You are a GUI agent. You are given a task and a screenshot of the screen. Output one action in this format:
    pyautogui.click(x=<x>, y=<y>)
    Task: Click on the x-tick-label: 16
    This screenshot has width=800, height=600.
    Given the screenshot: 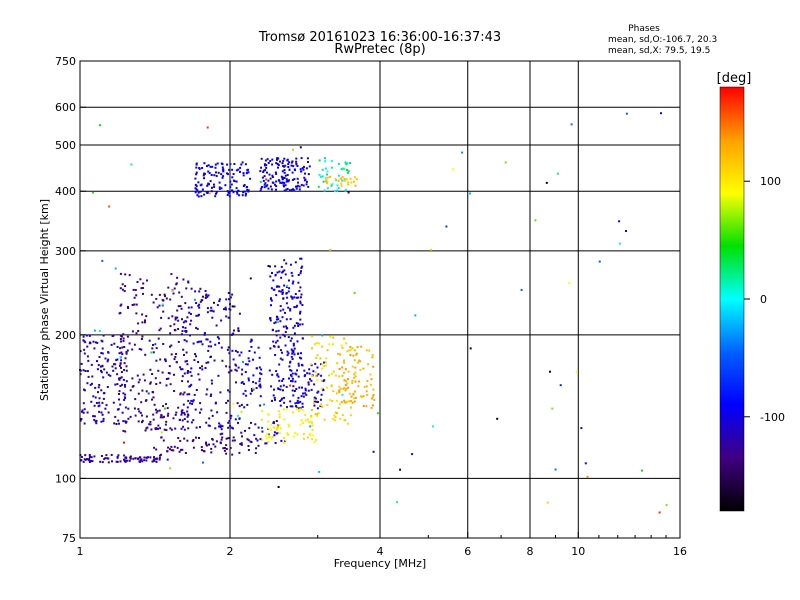 What is the action you would take?
    pyautogui.click(x=680, y=551)
    